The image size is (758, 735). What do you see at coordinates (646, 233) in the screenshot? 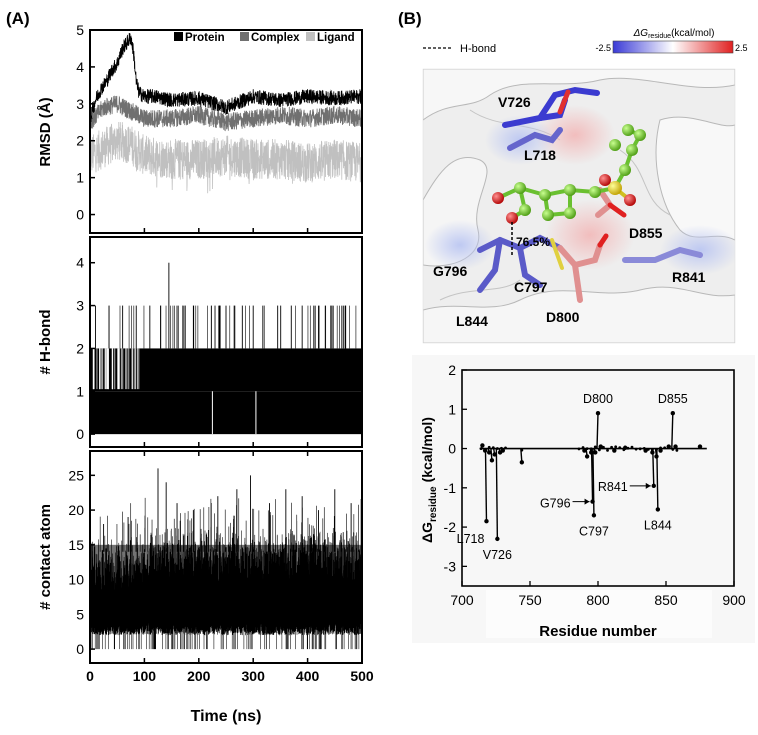
I see `residue-label-d855: D855` at bounding box center [646, 233].